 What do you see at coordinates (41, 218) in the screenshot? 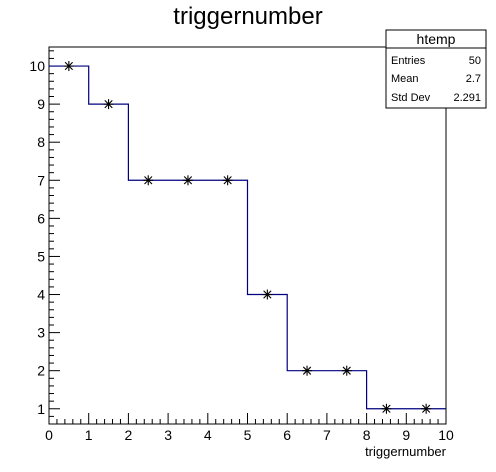
I see `y-tick-label: 6` at bounding box center [41, 218].